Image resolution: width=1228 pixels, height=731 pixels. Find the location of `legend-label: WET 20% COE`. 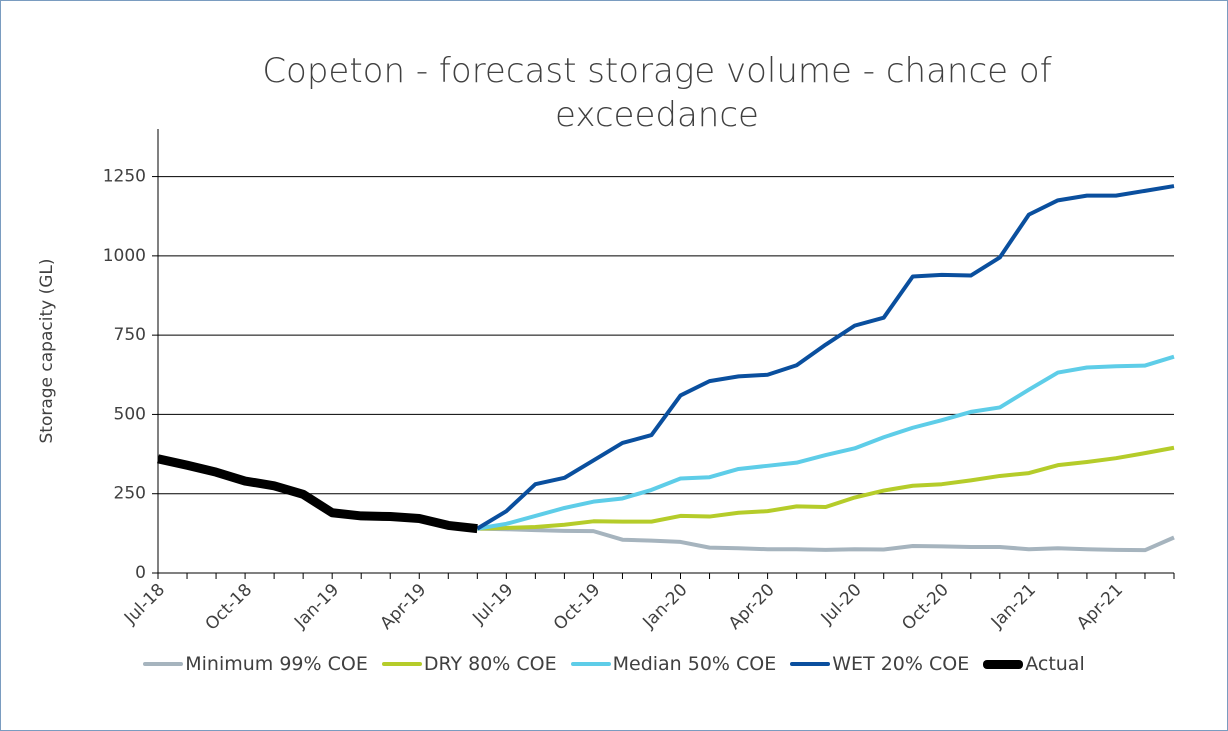

legend-label: WET 20% COE is located at coordinates (901, 664).